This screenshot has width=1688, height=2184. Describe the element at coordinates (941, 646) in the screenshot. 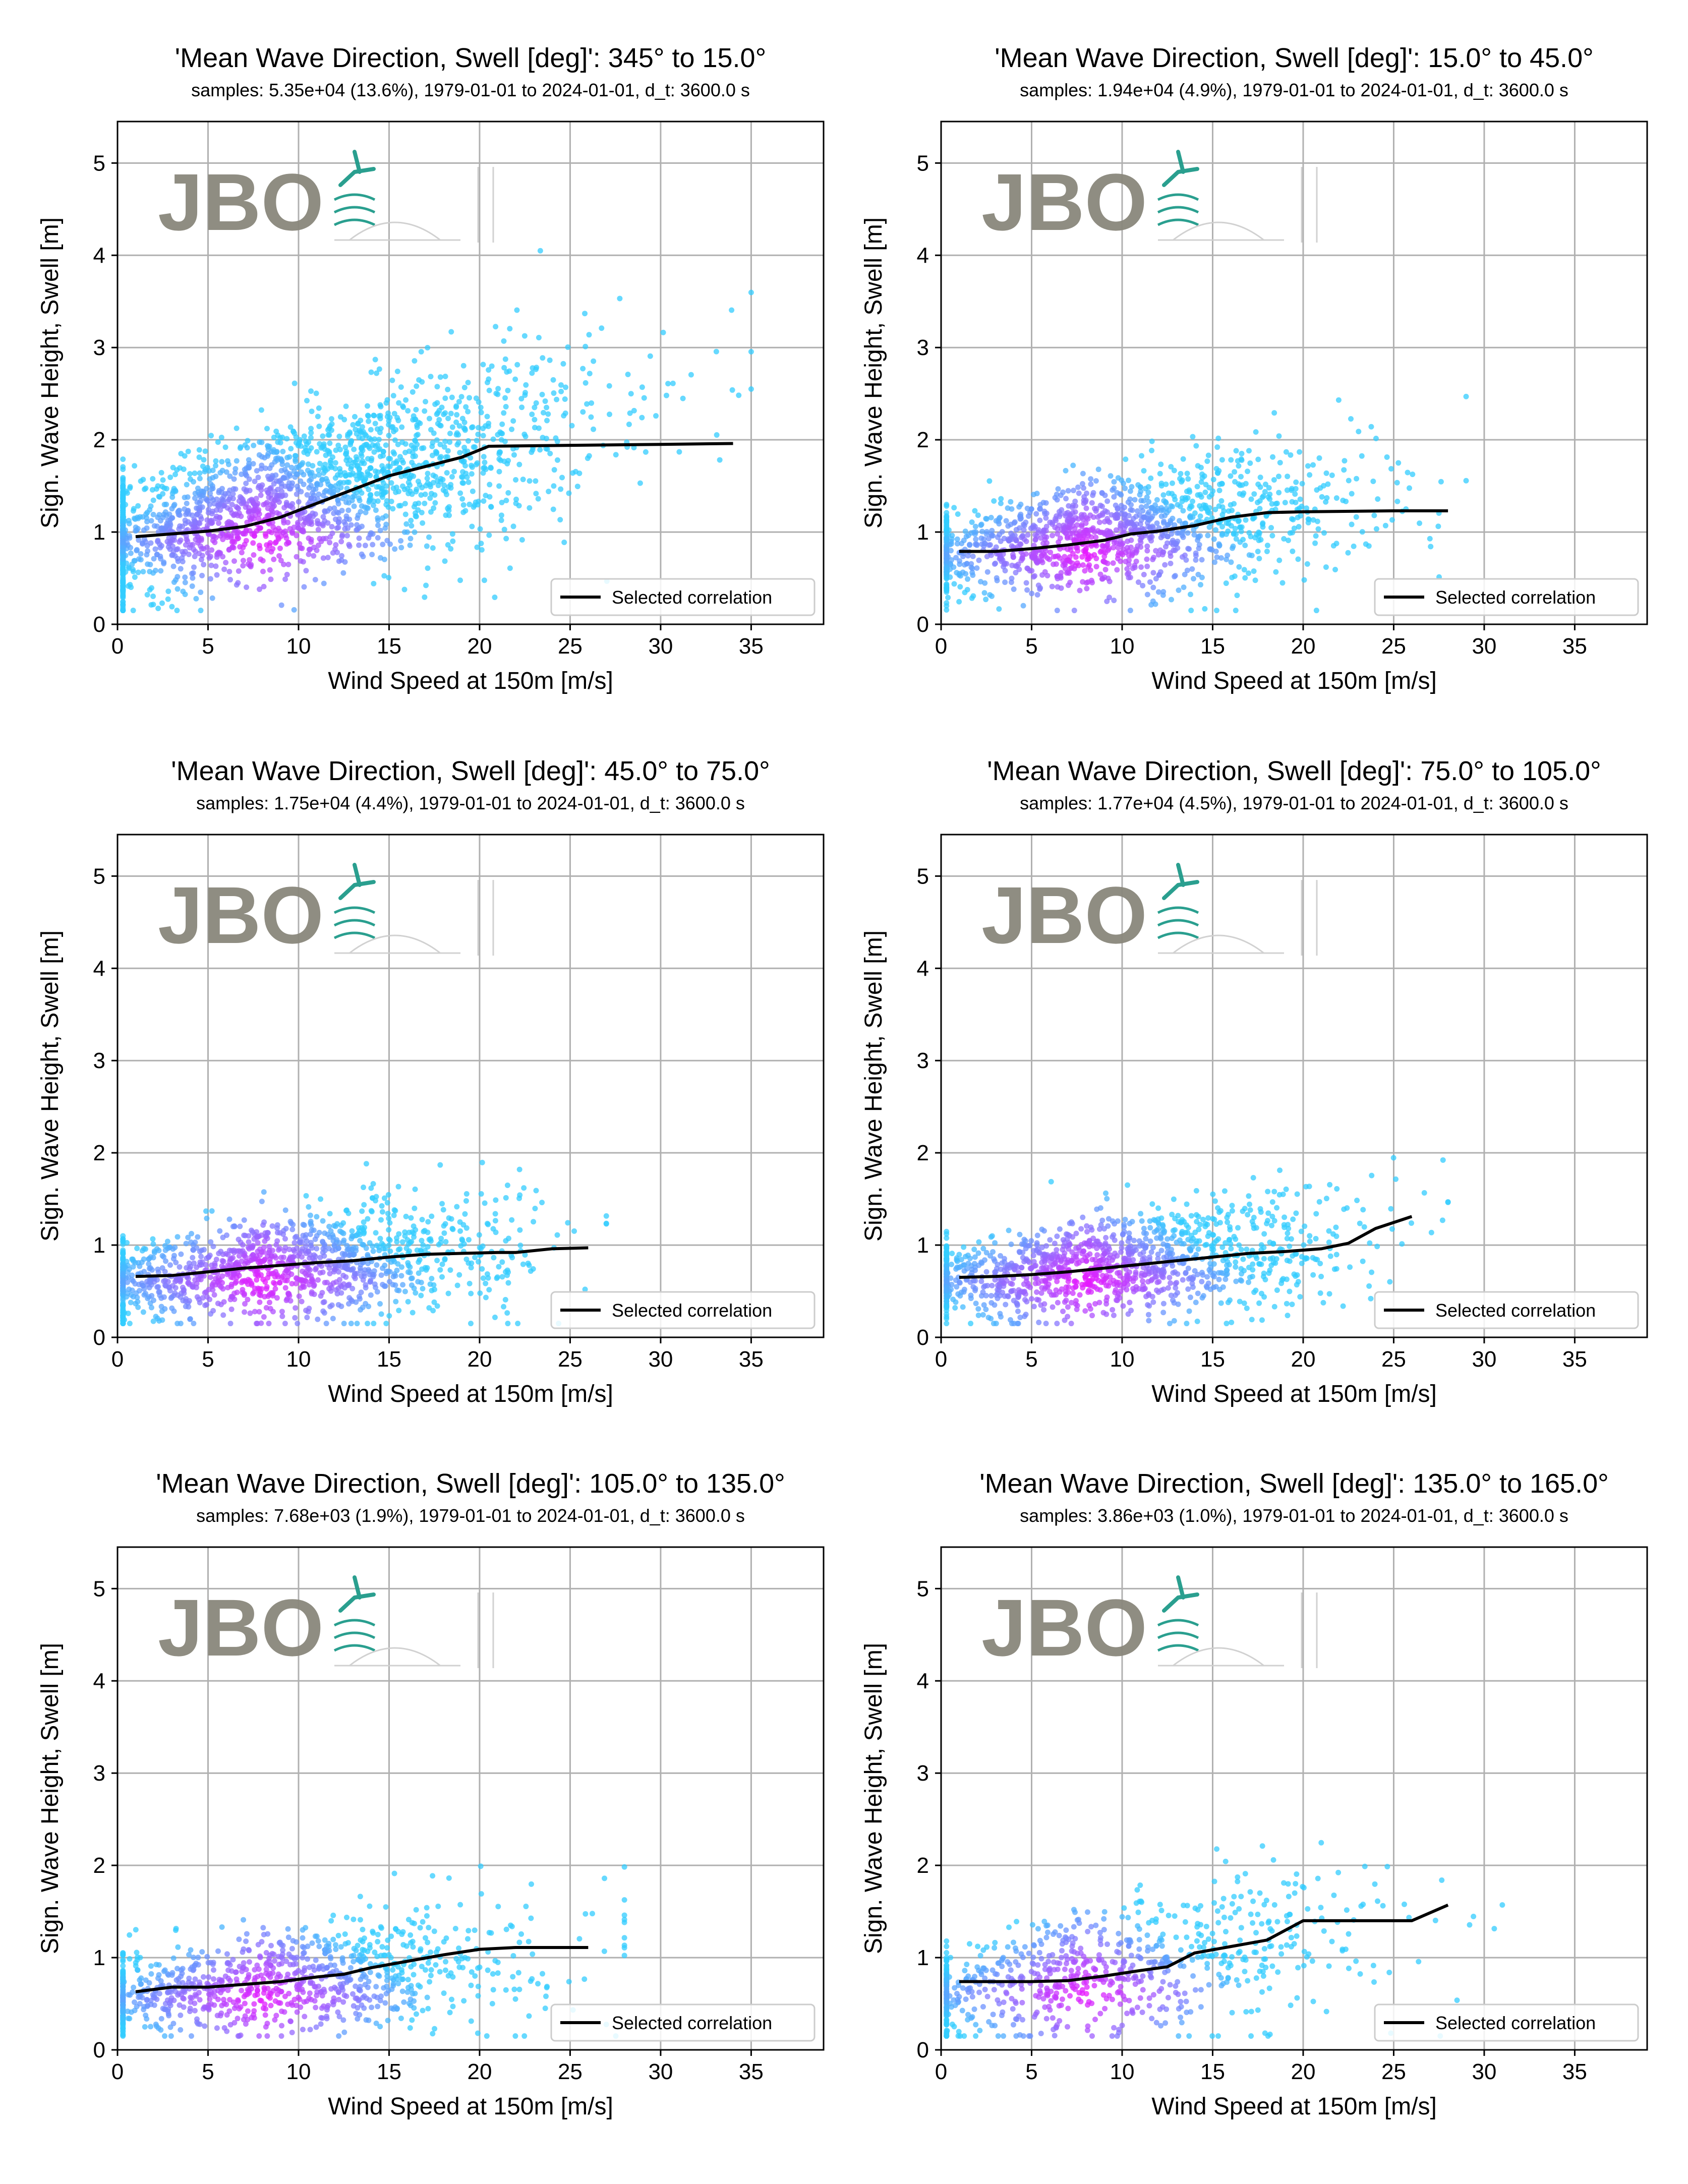

I see `x-tick-label: 0` at that location.